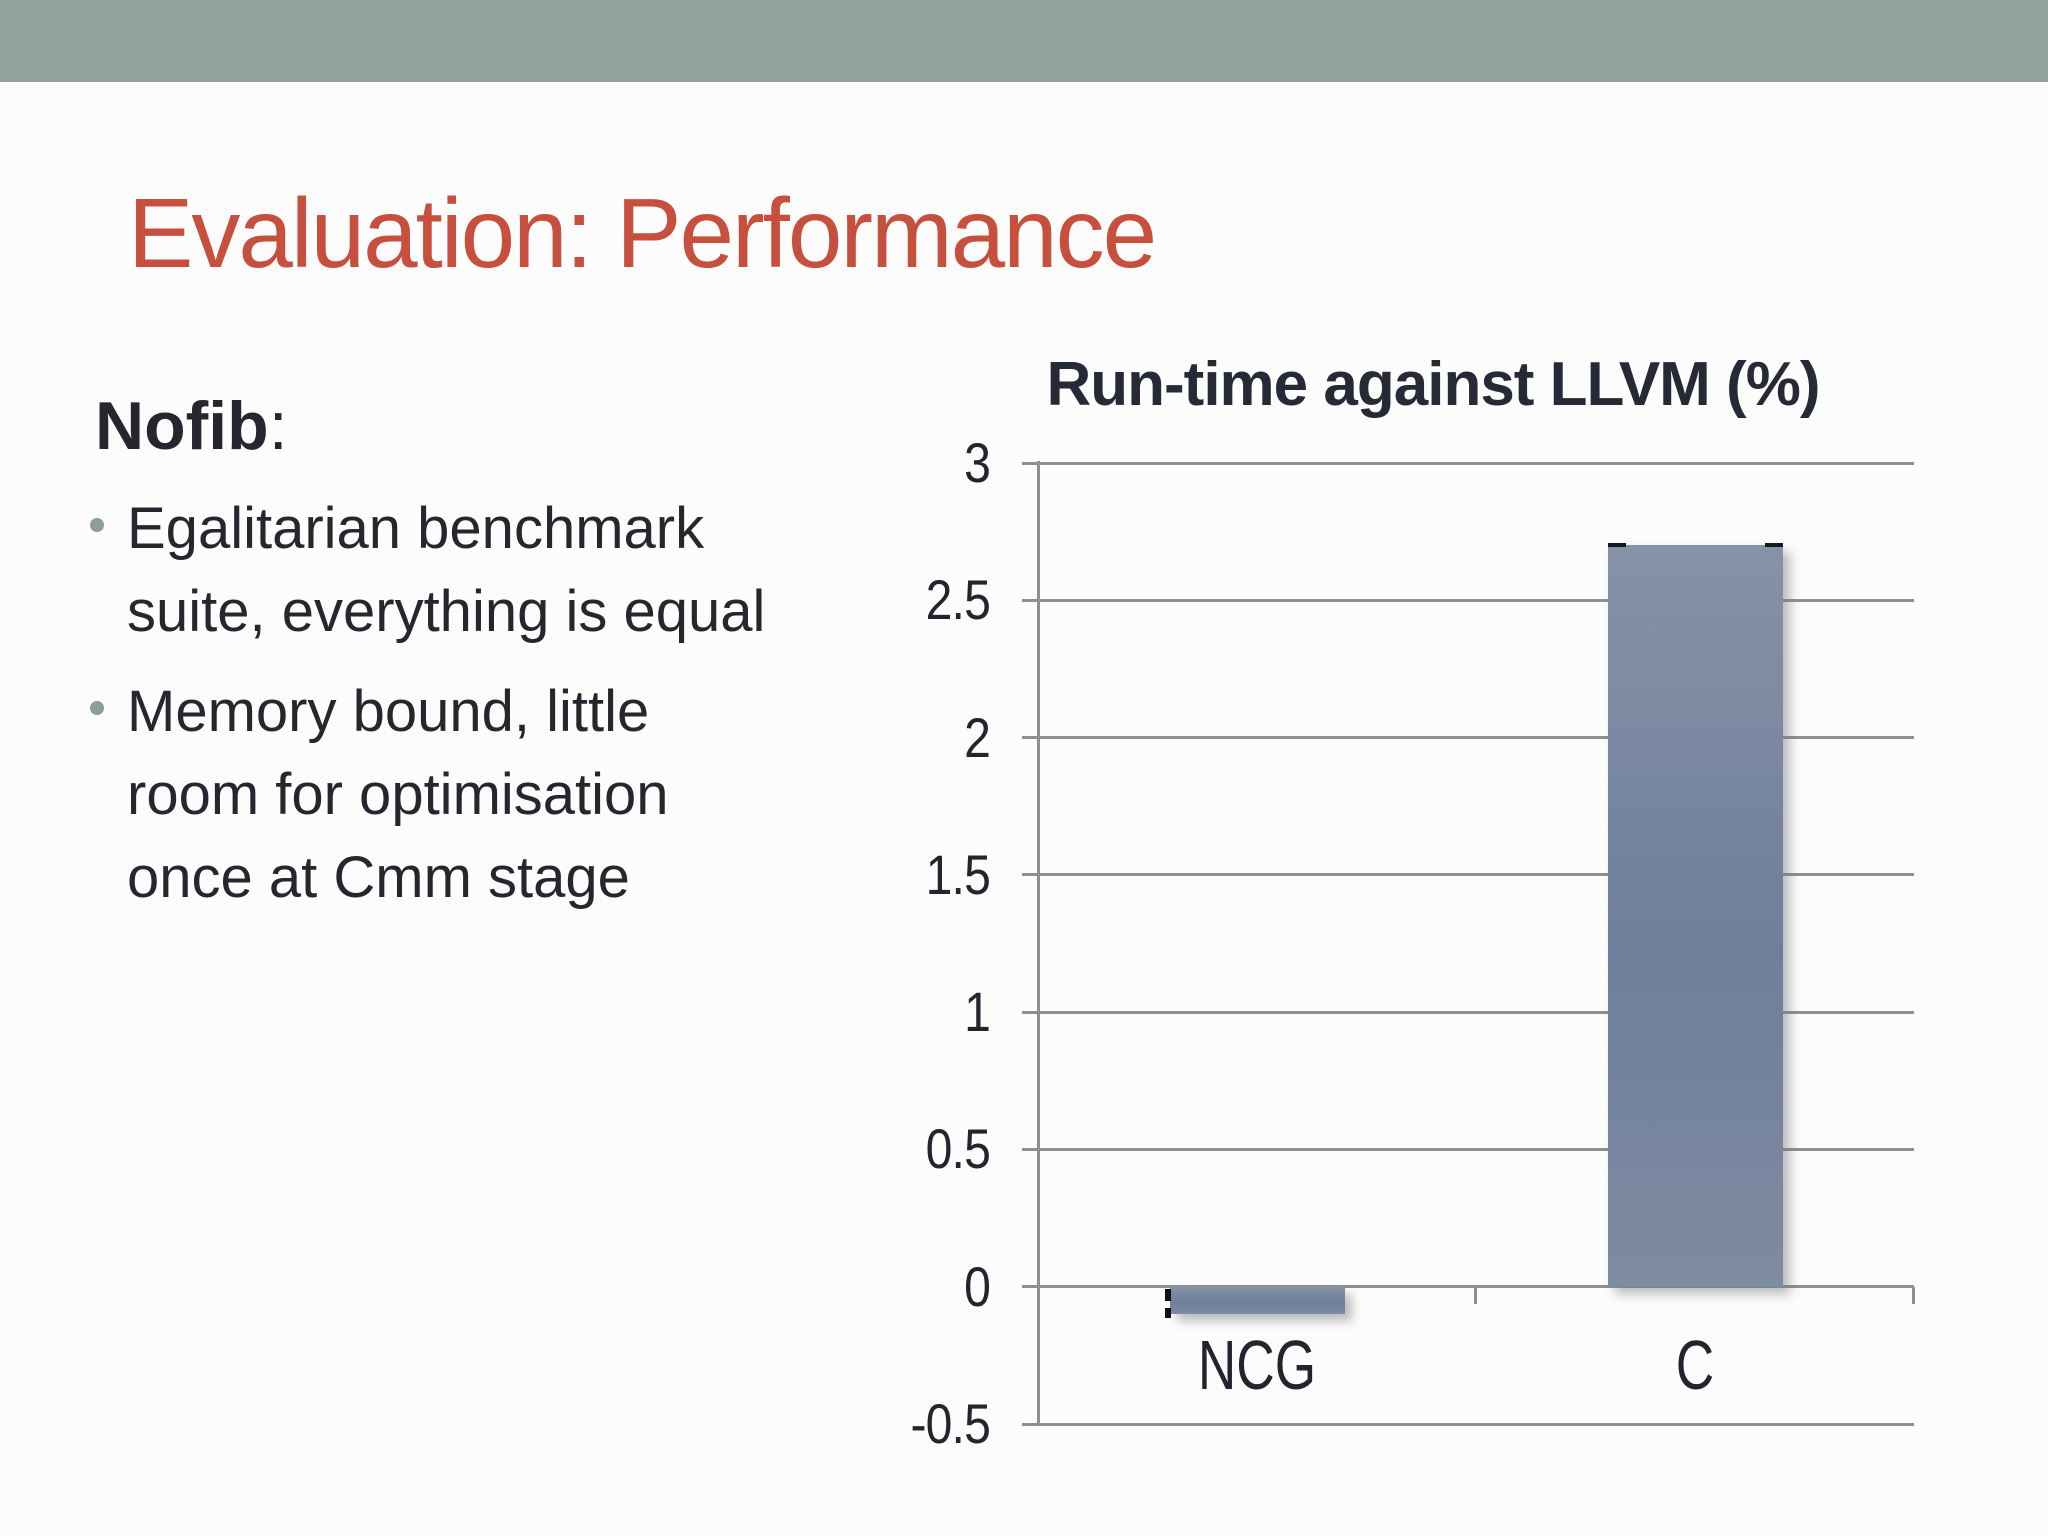 This screenshot has height=1536, width=2048. Describe the element at coordinates (1695, 916) in the screenshot. I see `bar-C` at that location.